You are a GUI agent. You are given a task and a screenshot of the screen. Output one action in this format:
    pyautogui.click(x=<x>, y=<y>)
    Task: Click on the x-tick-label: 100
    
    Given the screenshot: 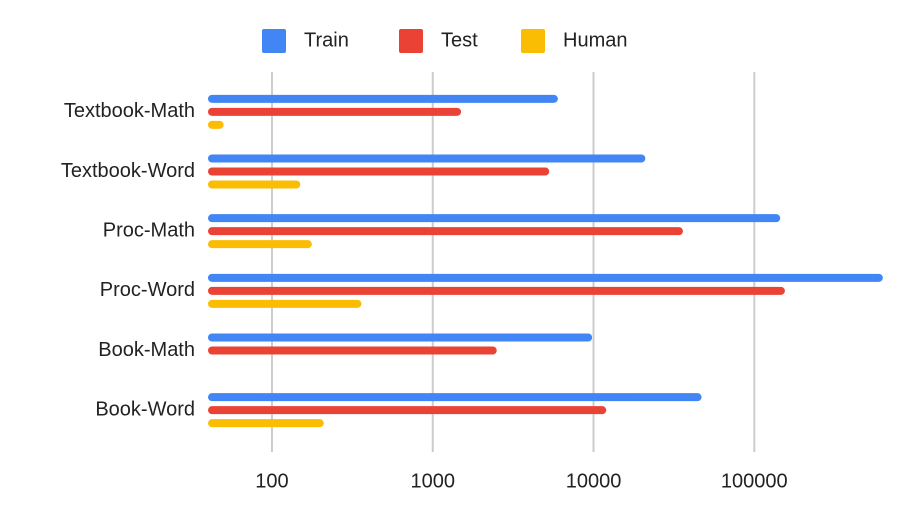 What is the action you would take?
    pyautogui.click(x=271, y=481)
    